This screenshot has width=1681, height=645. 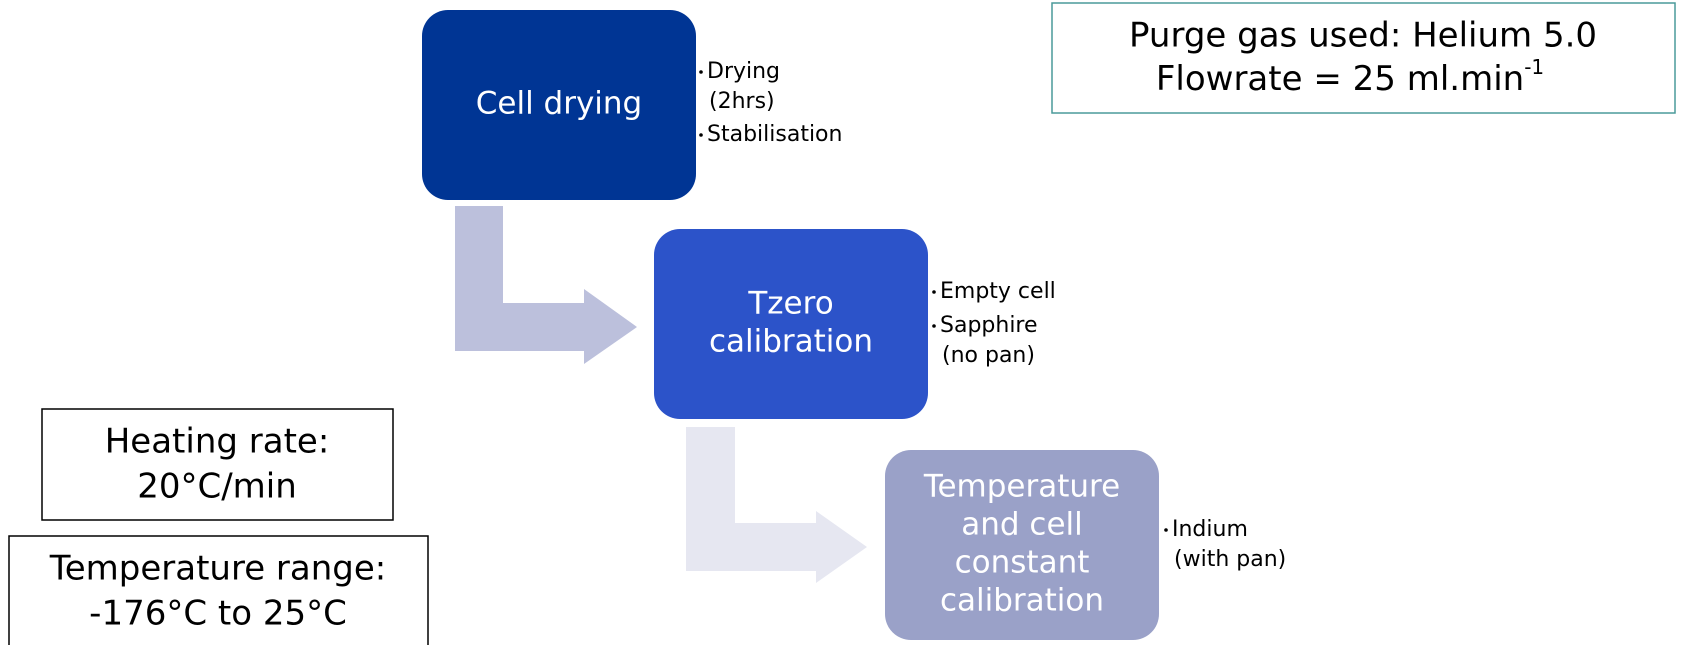 What do you see at coordinates (790, 304) in the screenshot?
I see `step-label: Tzero` at bounding box center [790, 304].